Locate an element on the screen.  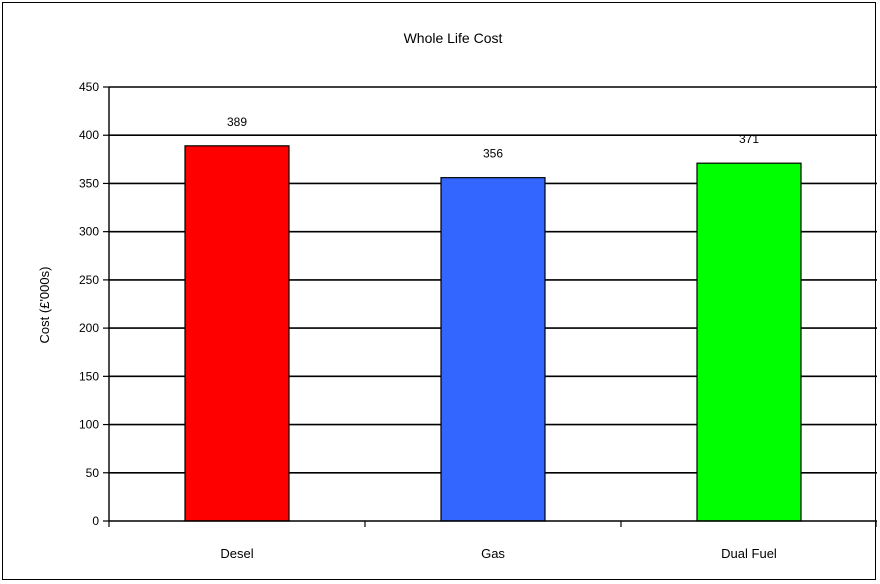
y-axis-label: Cost (£'000s) is located at coordinates (44, 305).